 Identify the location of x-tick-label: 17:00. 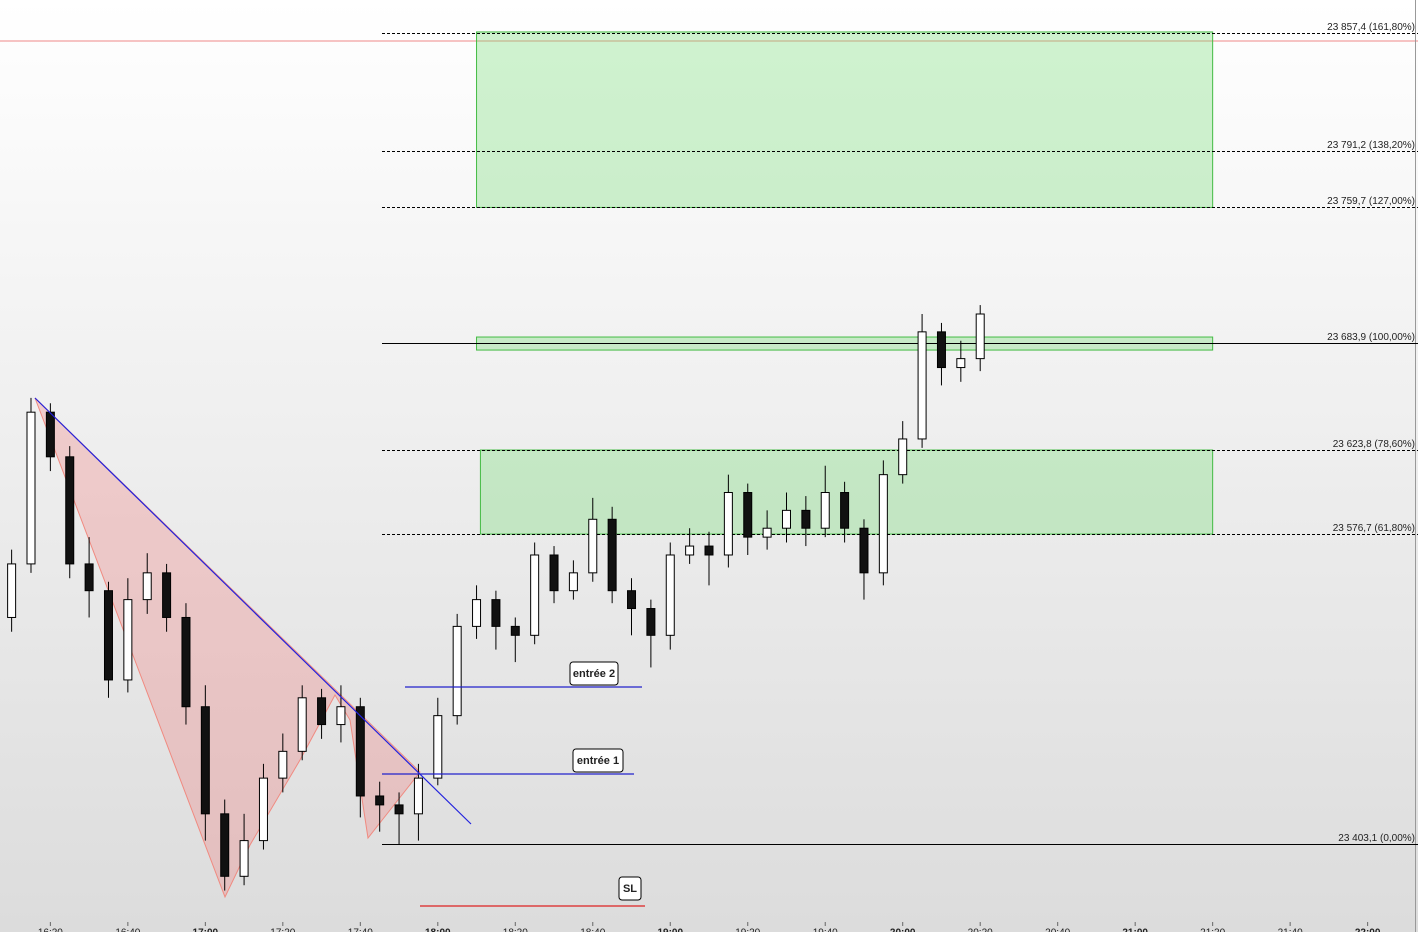
(206, 930).